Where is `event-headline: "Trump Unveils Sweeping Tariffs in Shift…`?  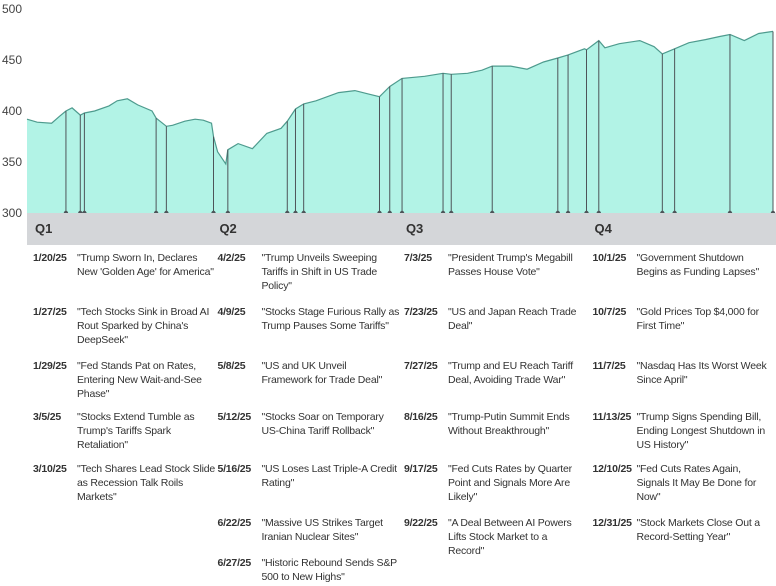 event-headline: "Trump Unveils Sweeping Tariffs in Shift… is located at coordinates (319, 272).